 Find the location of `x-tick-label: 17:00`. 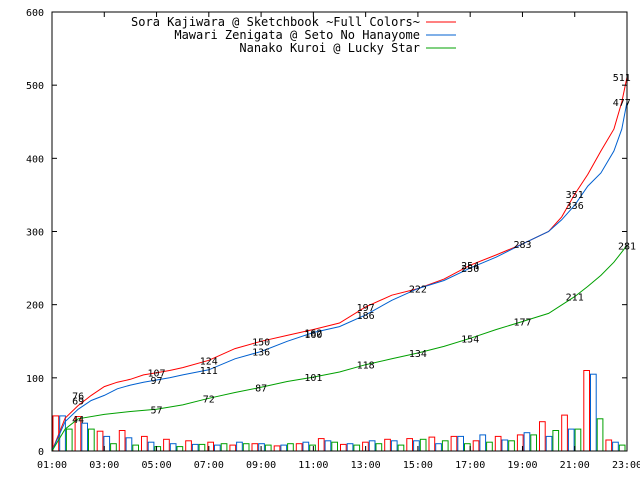

x-tick-label: 17:00 is located at coordinates (470, 465).